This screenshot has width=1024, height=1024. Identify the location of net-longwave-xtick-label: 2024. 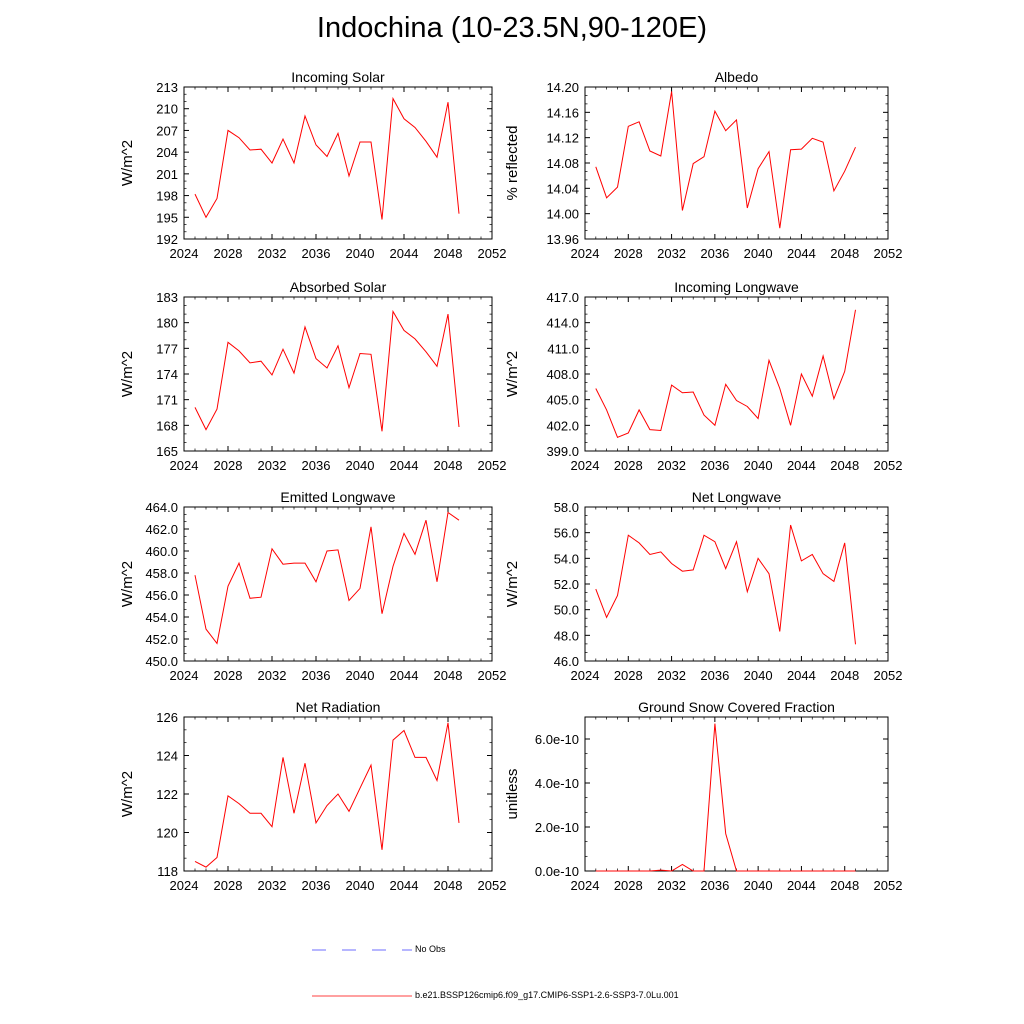
(585, 675).